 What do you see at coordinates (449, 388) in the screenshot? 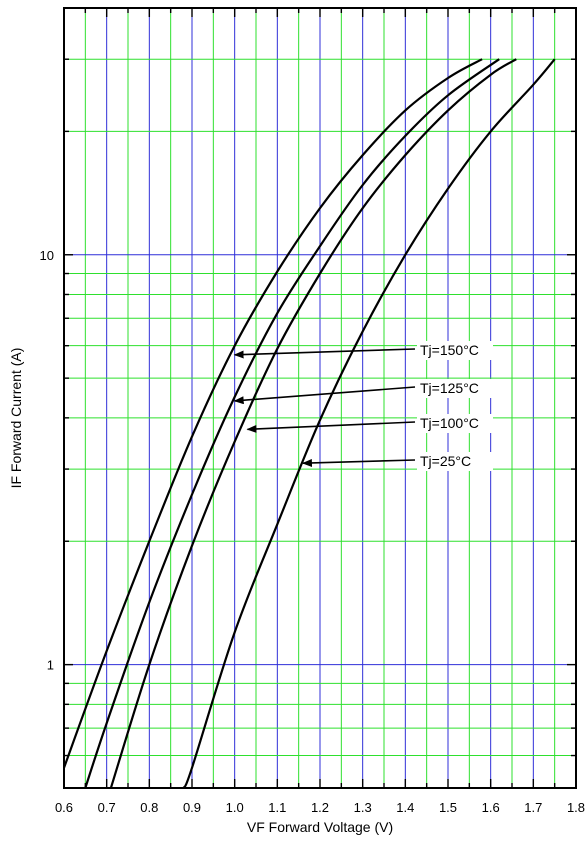
I see `annotation-label: Tj=125°C` at bounding box center [449, 388].